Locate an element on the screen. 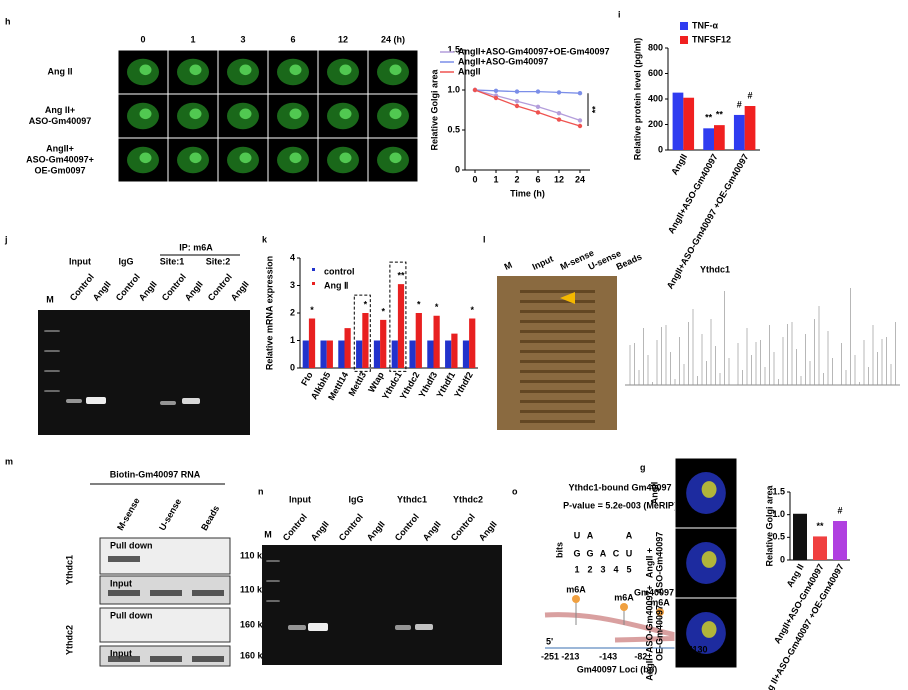  label: P-value = 5.2e-003 (MeRIP) is located at coordinates (620, 505).